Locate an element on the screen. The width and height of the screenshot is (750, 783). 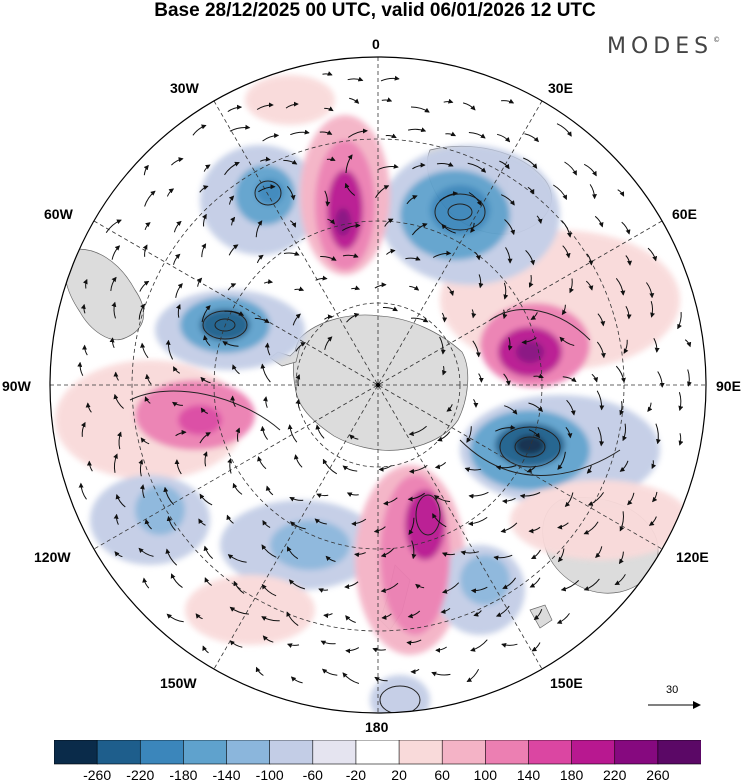
colorbar-tick-label: 140 is located at coordinates (528, 775).